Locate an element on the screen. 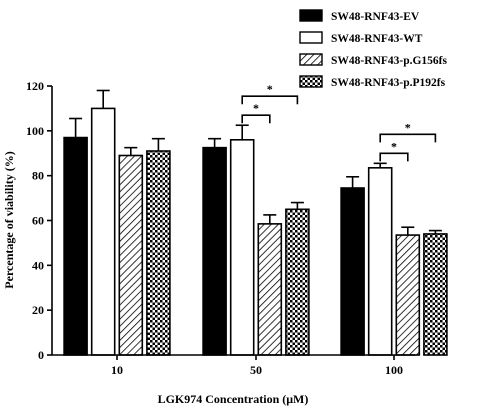 Image resolution: width=498 pixels, height=410 pixels. x-axis-title: LGK974 Concentration (μM) is located at coordinates (233, 399).